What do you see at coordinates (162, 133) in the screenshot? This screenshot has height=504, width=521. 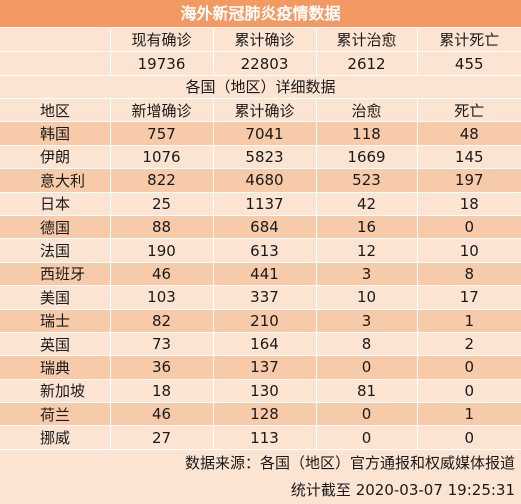 I see `cell-new: 757` at bounding box center [162, 133].